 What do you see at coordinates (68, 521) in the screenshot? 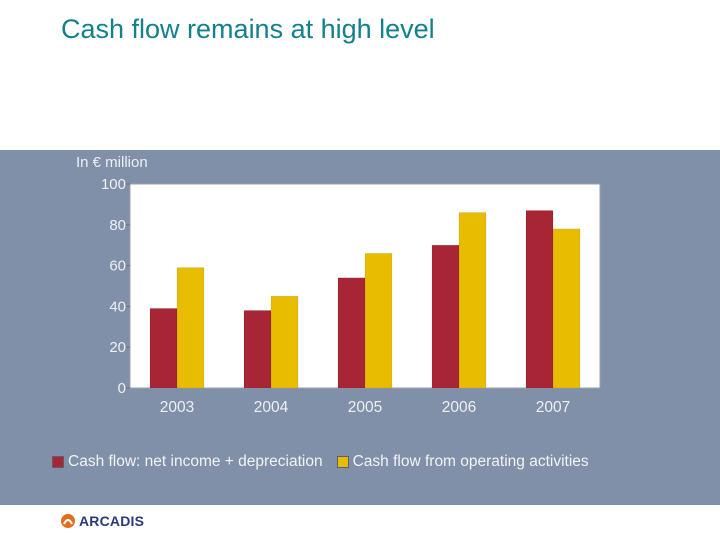
I see `arcadis-logo-icon` at bounding box center [68, 521].